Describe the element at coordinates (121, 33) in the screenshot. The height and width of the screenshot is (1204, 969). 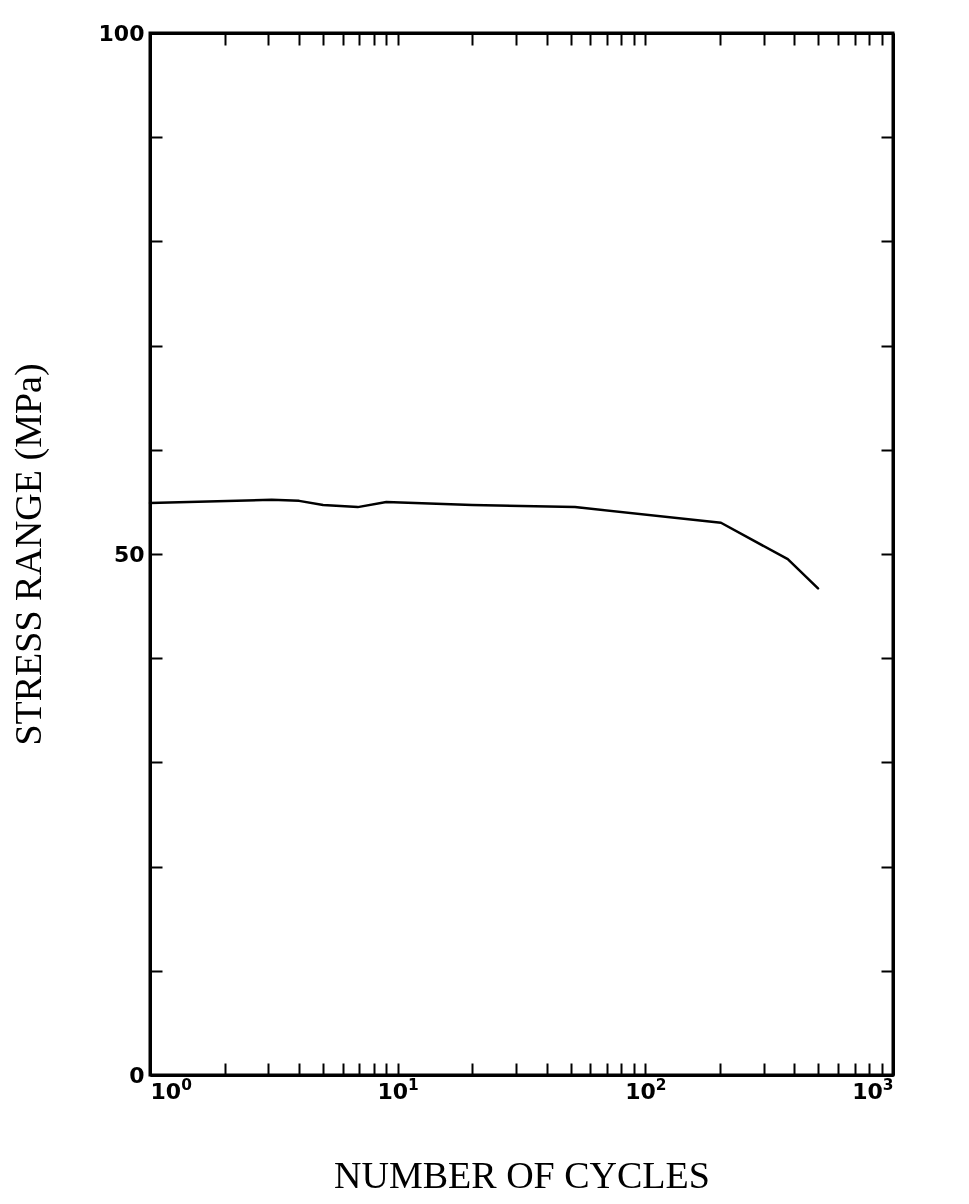
I see `y-tick-label: 100` at that location.